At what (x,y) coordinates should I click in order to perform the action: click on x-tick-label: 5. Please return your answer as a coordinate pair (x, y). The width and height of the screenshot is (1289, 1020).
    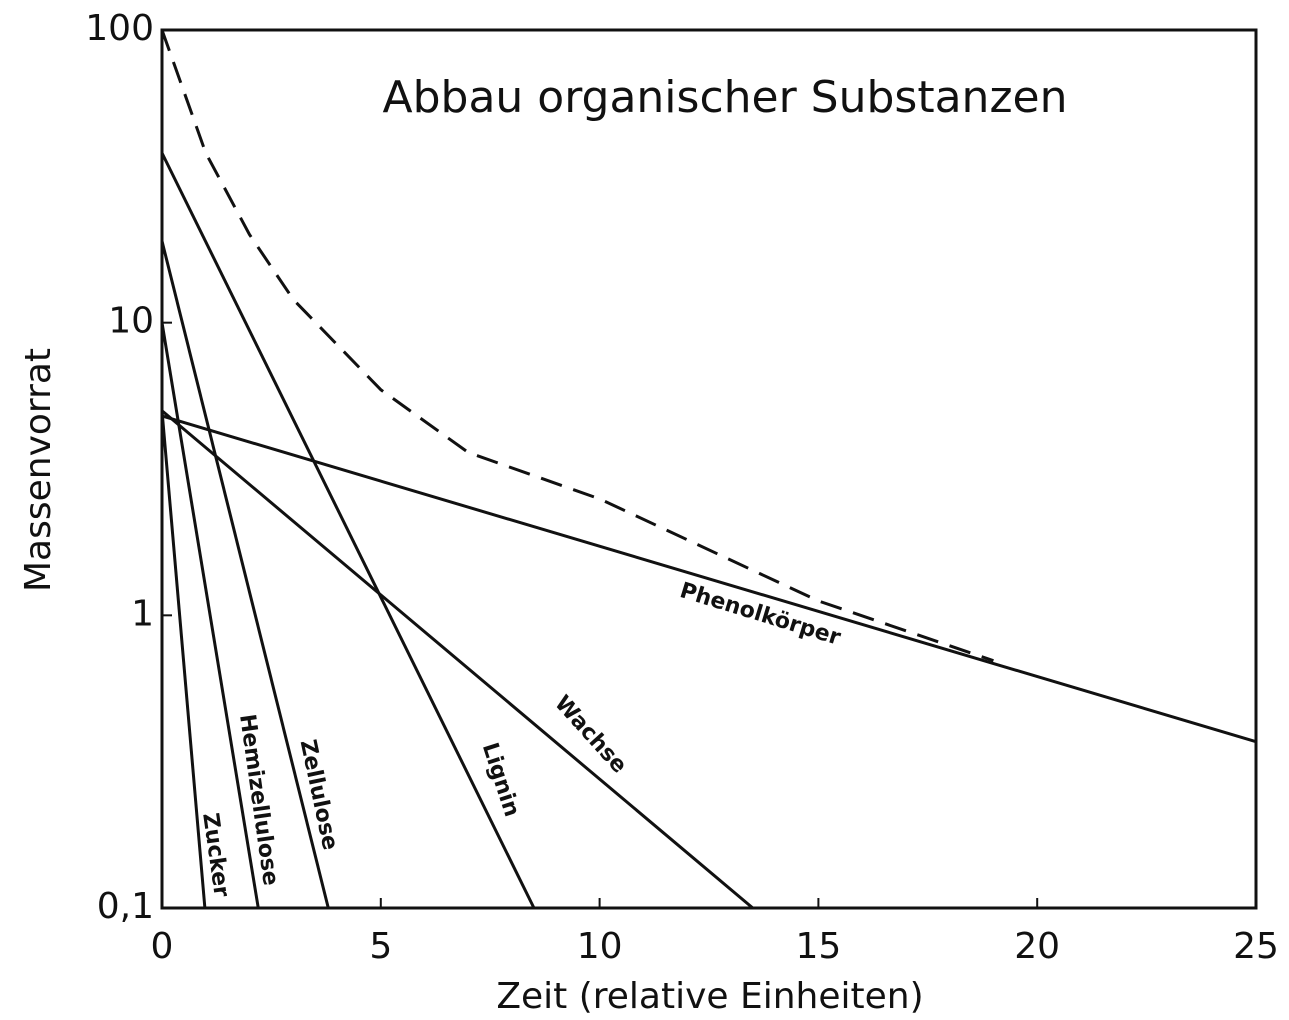
    Looking at the image, I should click on (380, 946).